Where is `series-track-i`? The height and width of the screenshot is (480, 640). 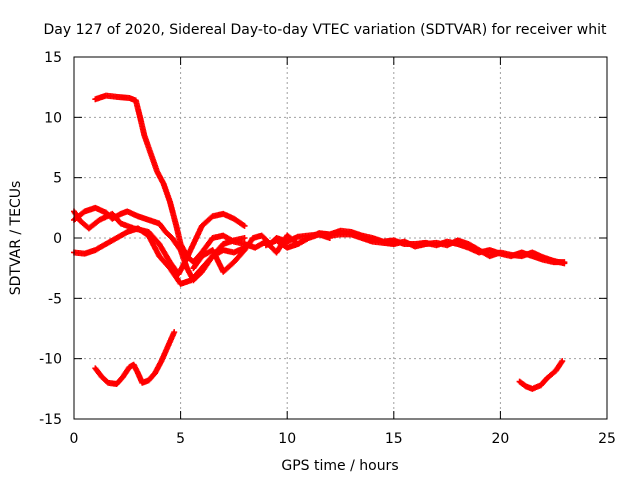 series-track-i is located at coordinates (541, 375).